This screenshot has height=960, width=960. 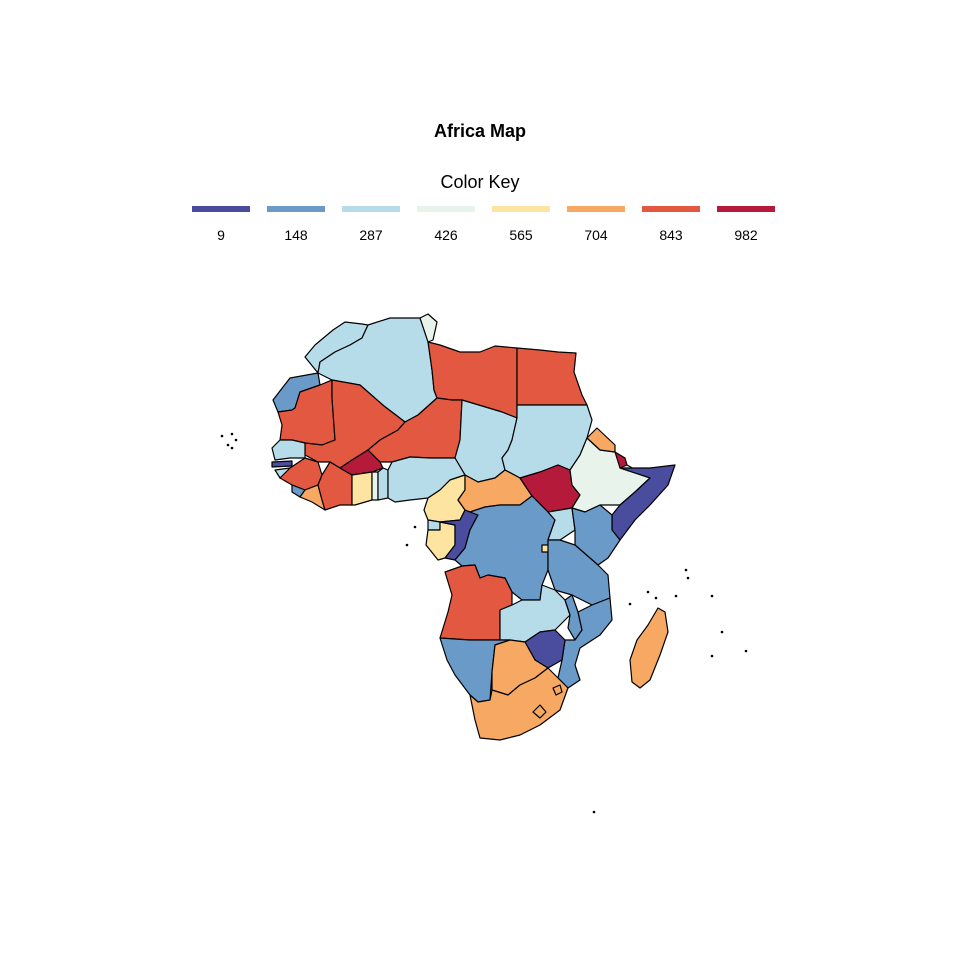 What do you see at coordinates (475, 670) in the screenshot?
I see `region-namibia` at bounding box center [475, 670].